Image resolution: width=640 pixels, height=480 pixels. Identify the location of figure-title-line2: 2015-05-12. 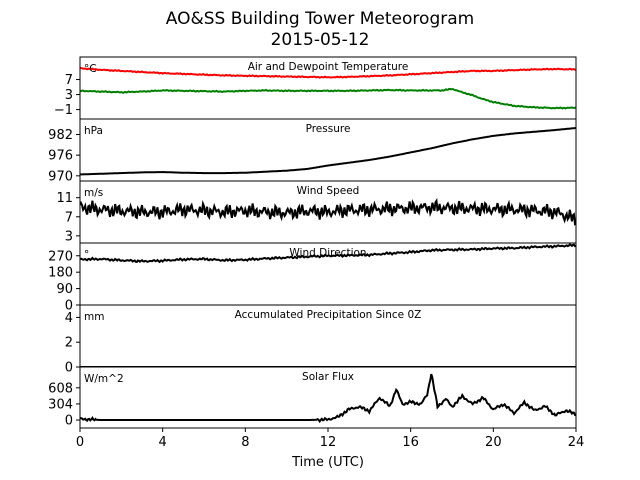
(320, 40).